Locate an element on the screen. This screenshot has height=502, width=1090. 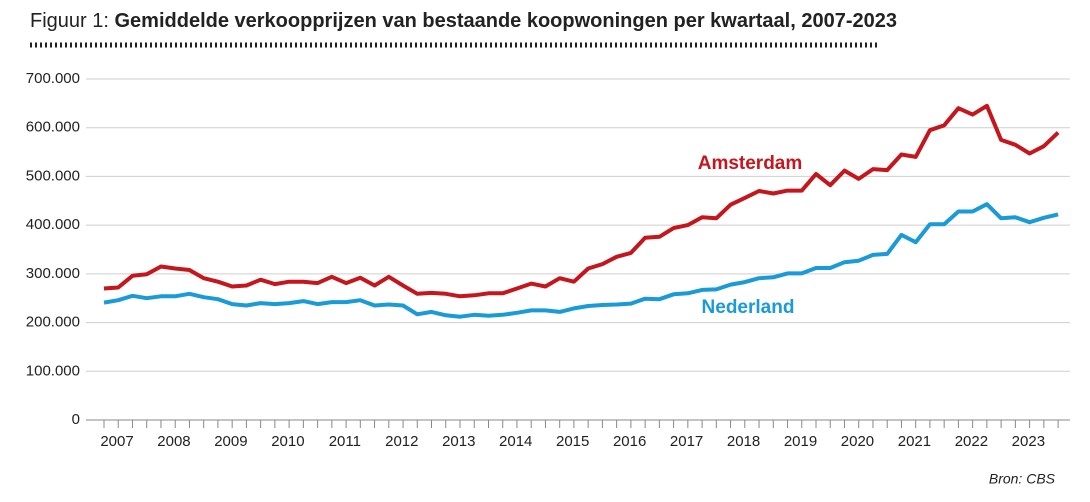
y-tick-label: 300.000 is located at coordinates (53, 273).